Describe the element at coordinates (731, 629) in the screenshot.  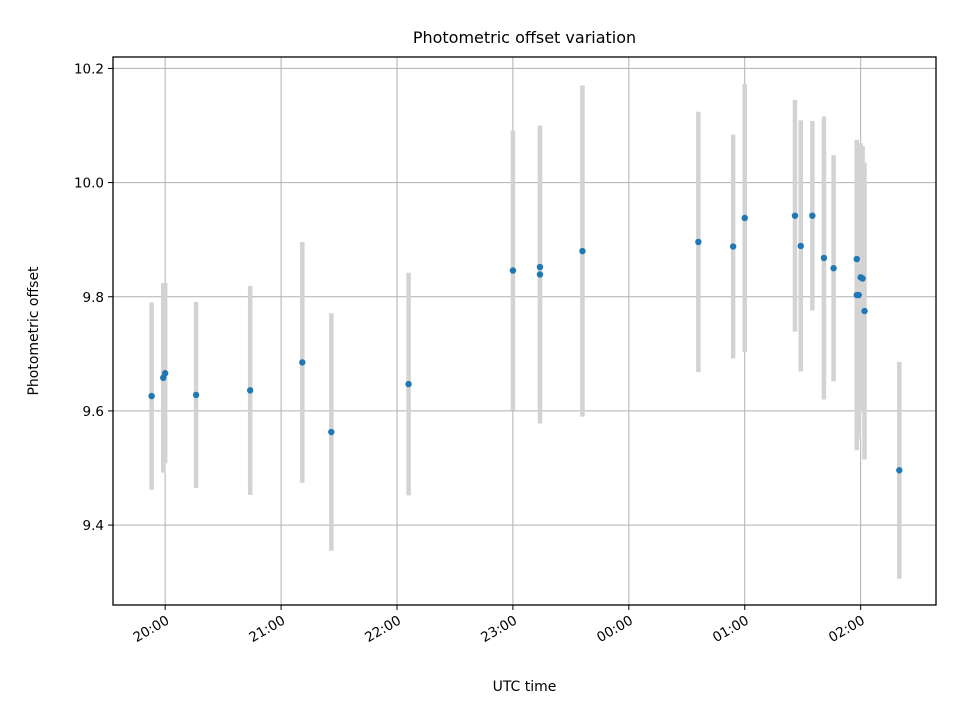
I see `x-tick-label: 01:00` at that location.